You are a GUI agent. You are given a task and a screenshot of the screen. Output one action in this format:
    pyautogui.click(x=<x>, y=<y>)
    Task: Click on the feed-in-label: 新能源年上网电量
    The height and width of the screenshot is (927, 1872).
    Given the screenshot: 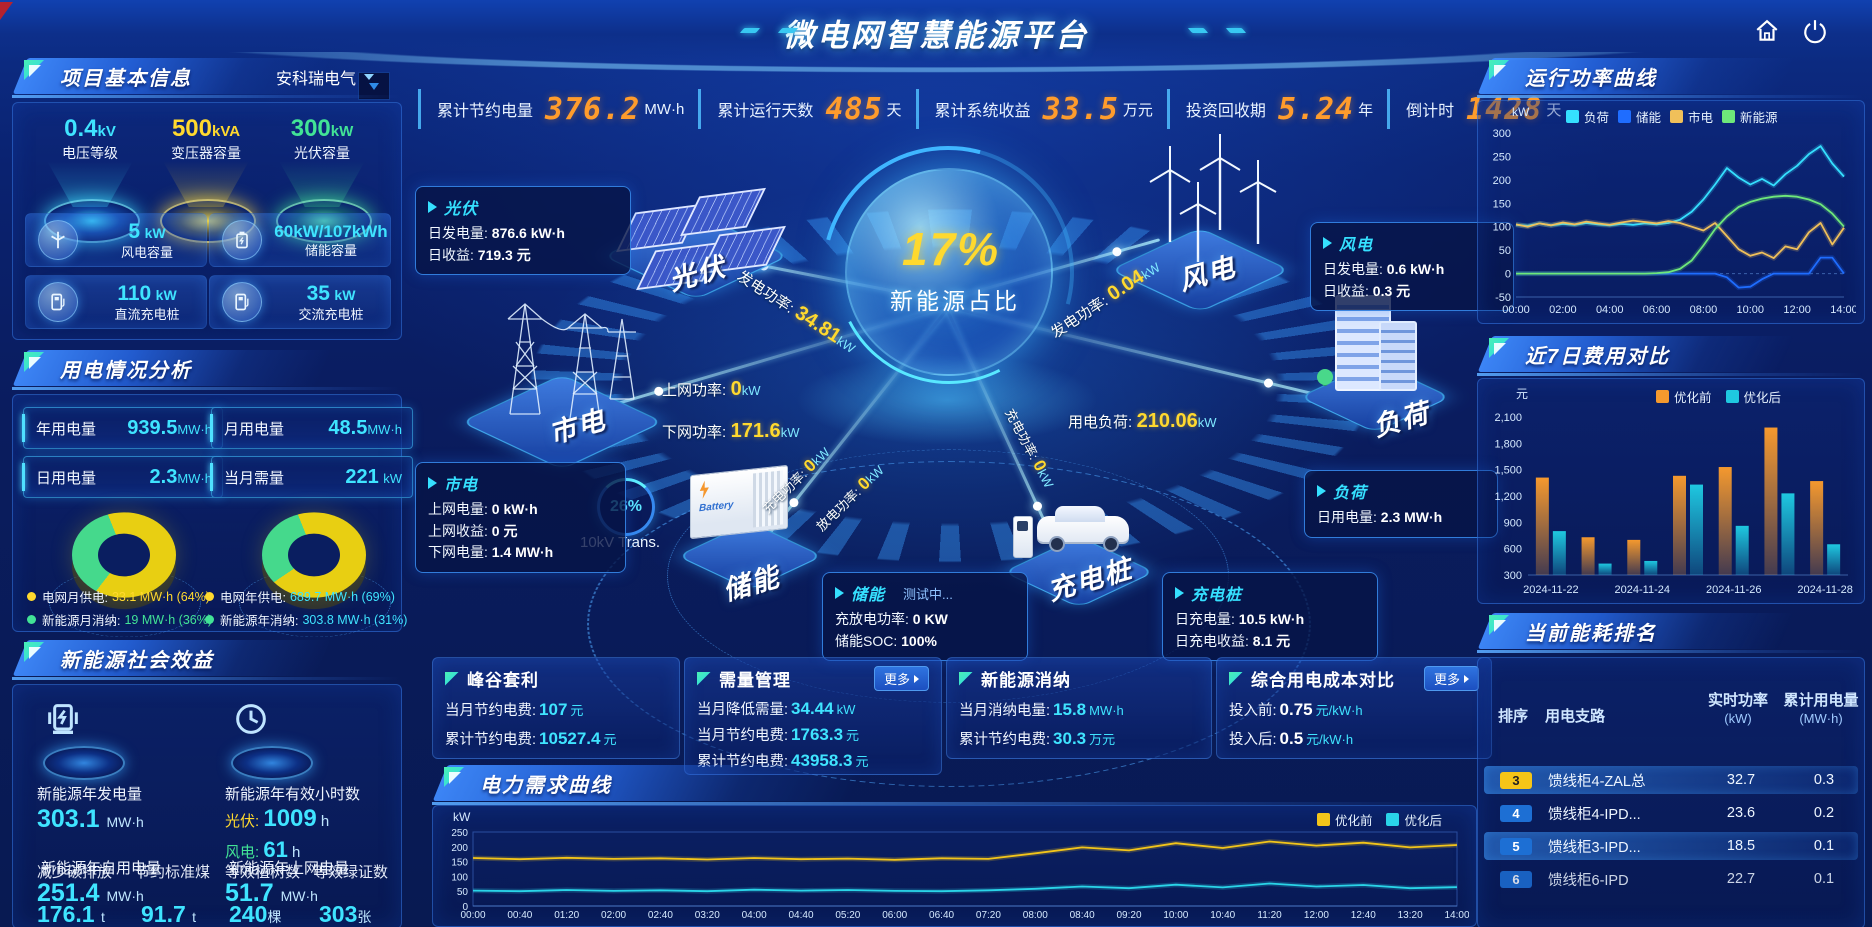 What is the action you would take?
    pyautogui.click(x=289, y=868)
    